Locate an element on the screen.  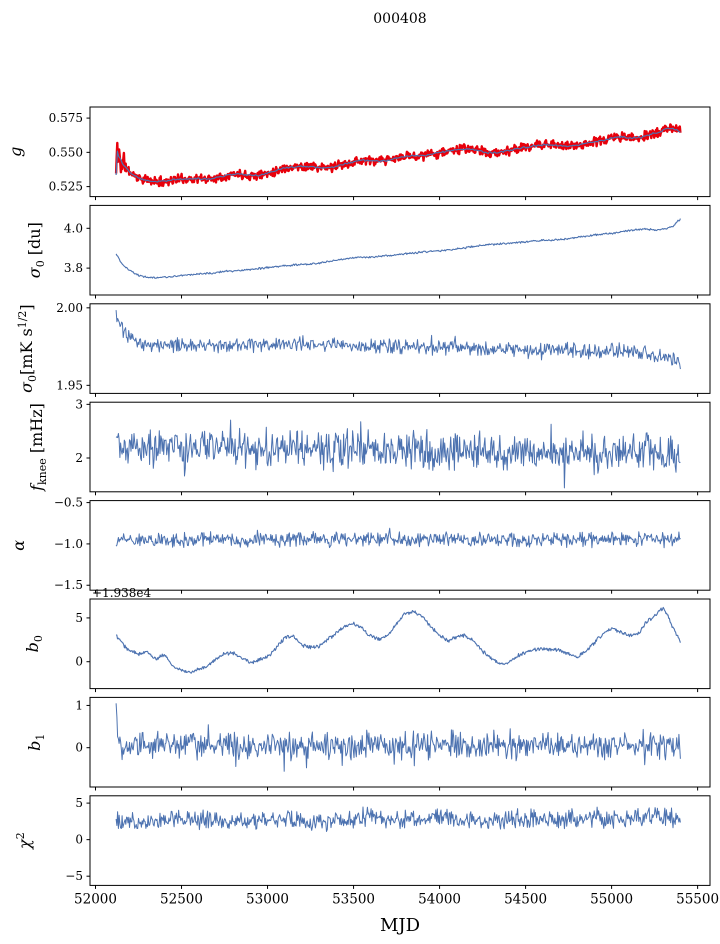
y-axis-label-b1: b1 is located at coordinates (36, 742).